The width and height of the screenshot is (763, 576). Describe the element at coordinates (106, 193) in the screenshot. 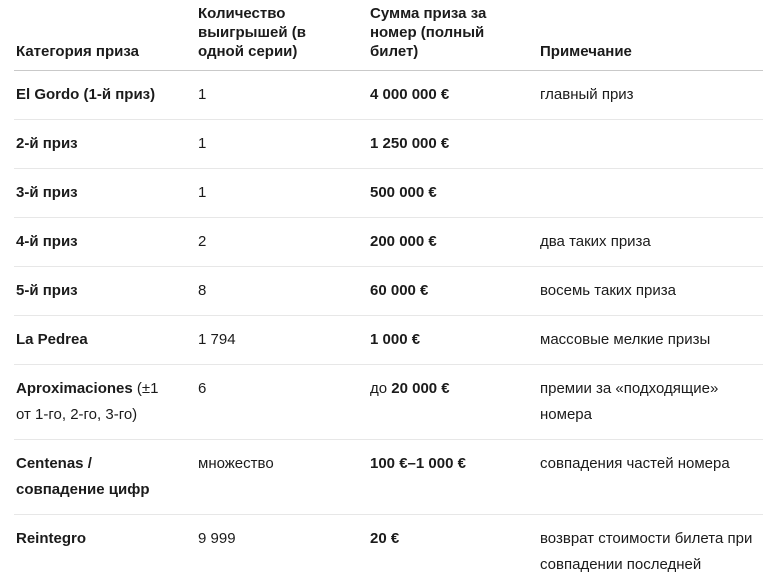

I see `category-cell: 3-й приз` at that location.